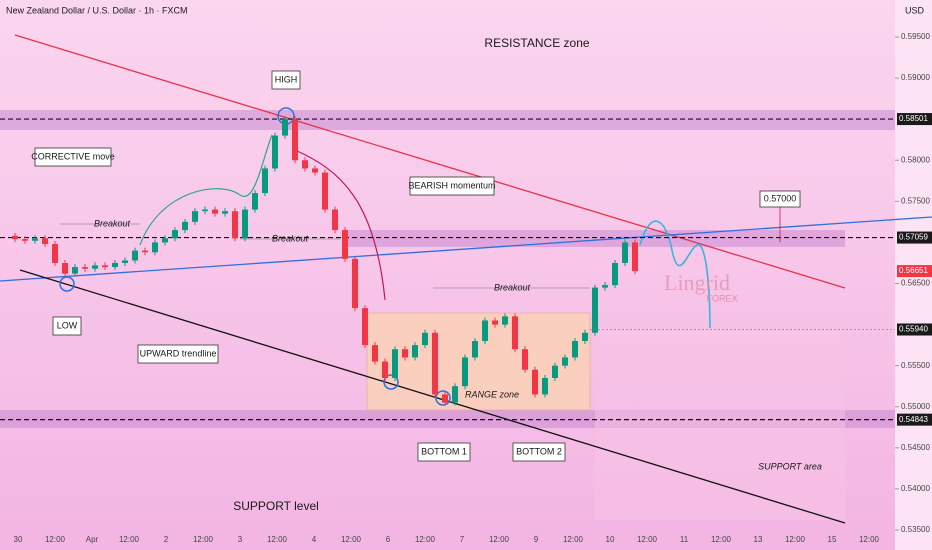 The width and height of the screenshot is (932, 550). Describe the element at coordinates (913, 419) in the screenshot. I see `price-tag-label: 0.54843` at that location.